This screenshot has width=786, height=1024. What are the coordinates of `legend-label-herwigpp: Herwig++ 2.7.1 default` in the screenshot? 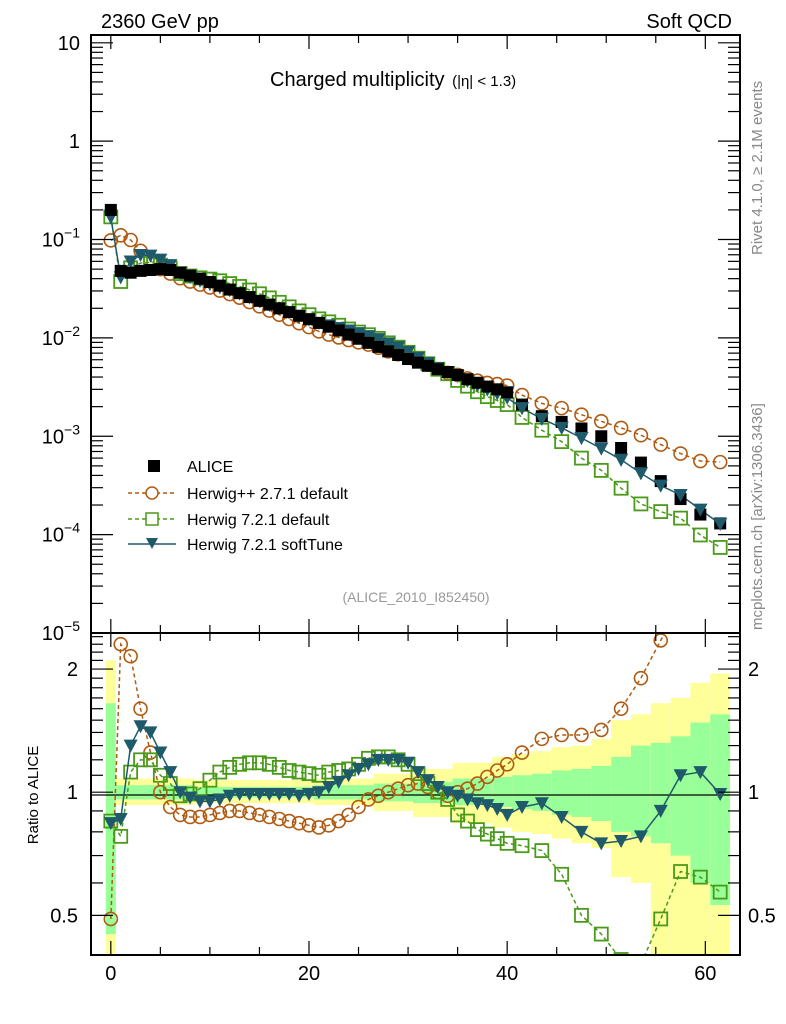 It's located at (268, 494).